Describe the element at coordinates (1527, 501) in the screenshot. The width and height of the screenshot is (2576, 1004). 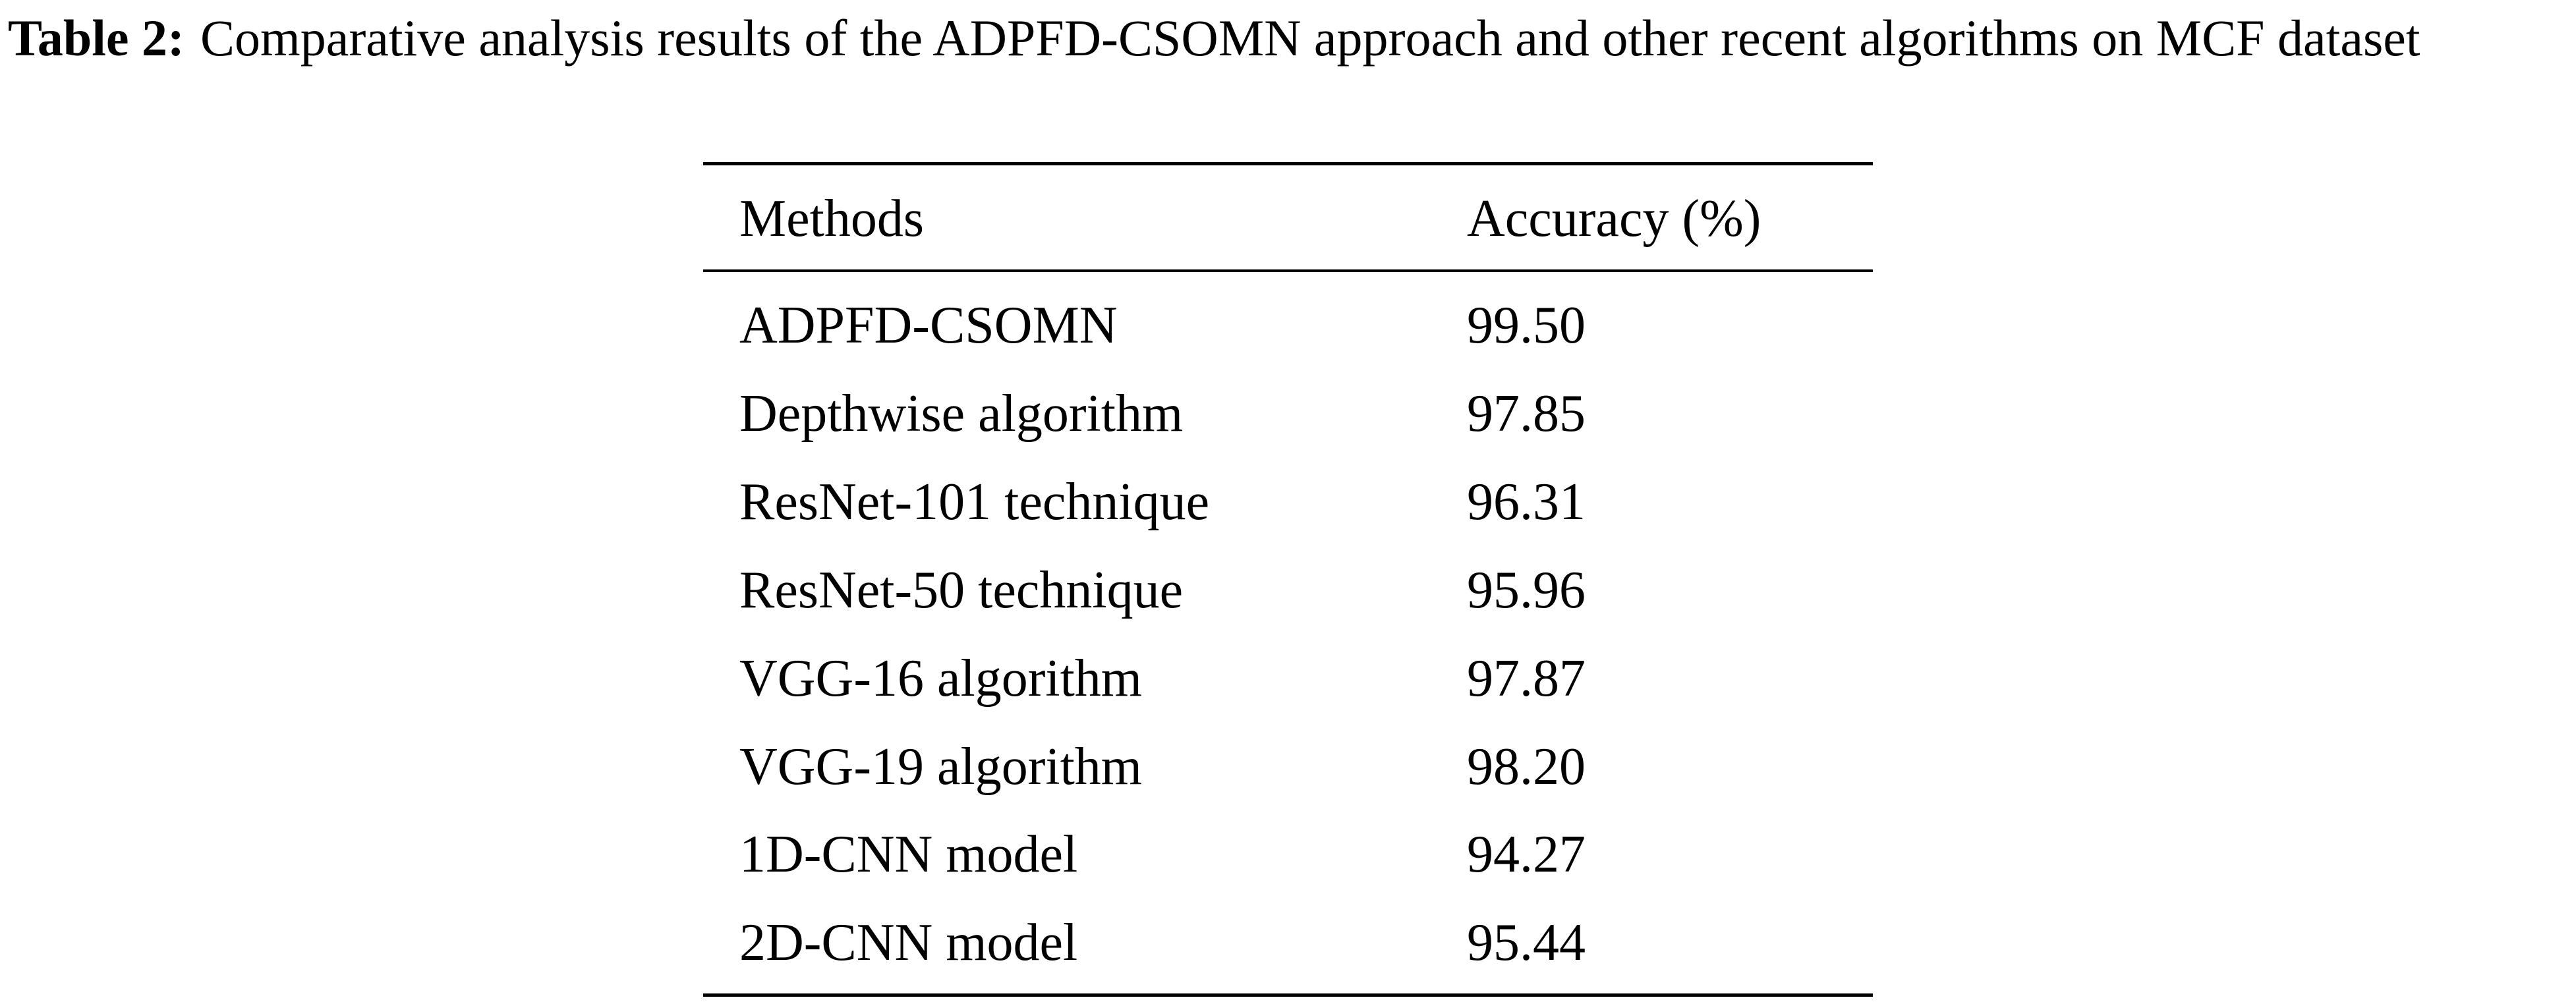
I see `accuracy-cell: 96.31` at that location.